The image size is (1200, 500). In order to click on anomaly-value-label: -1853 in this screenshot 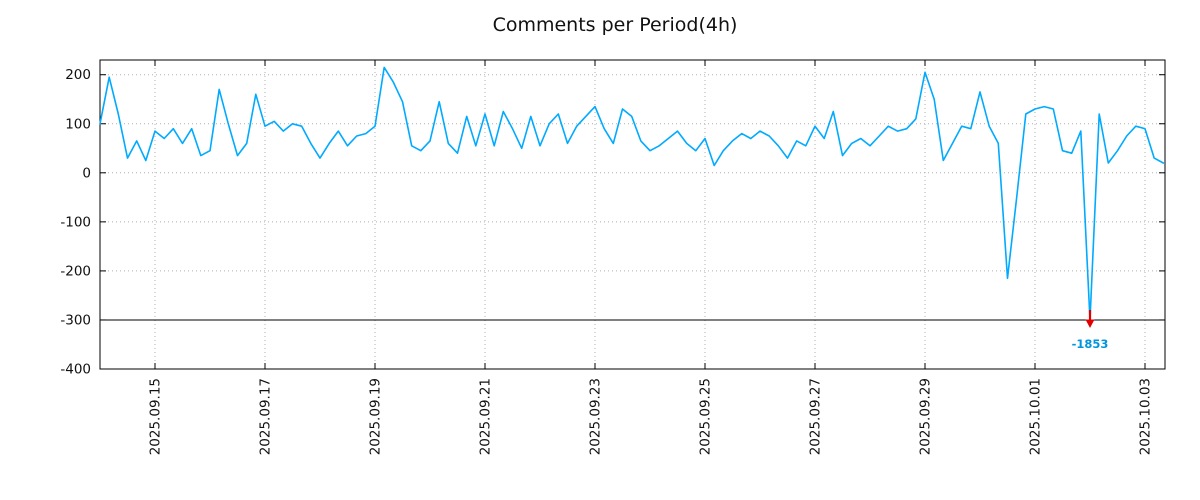, I will do `click(1090, 344)`.